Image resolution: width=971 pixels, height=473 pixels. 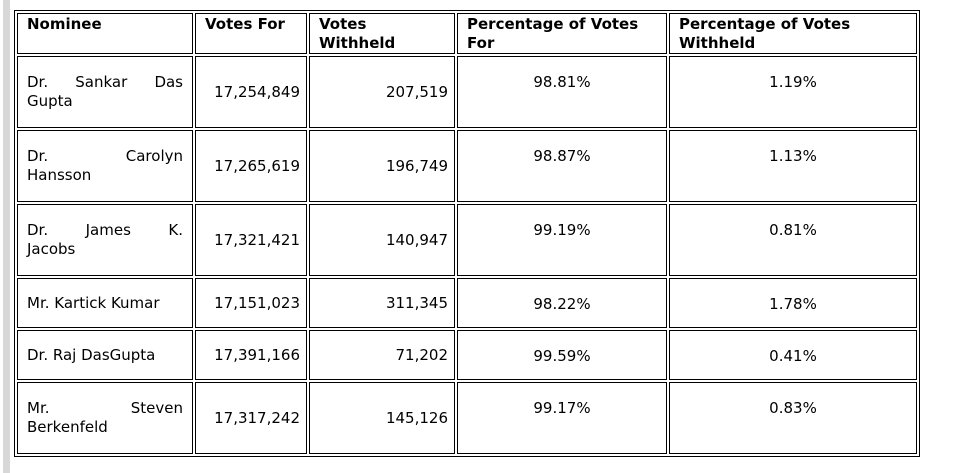 What do you see at coordinates (105, 230) in the screenshot?
I see `nominee-name-line: Dr. James K.` at bounding box center [105, 230].